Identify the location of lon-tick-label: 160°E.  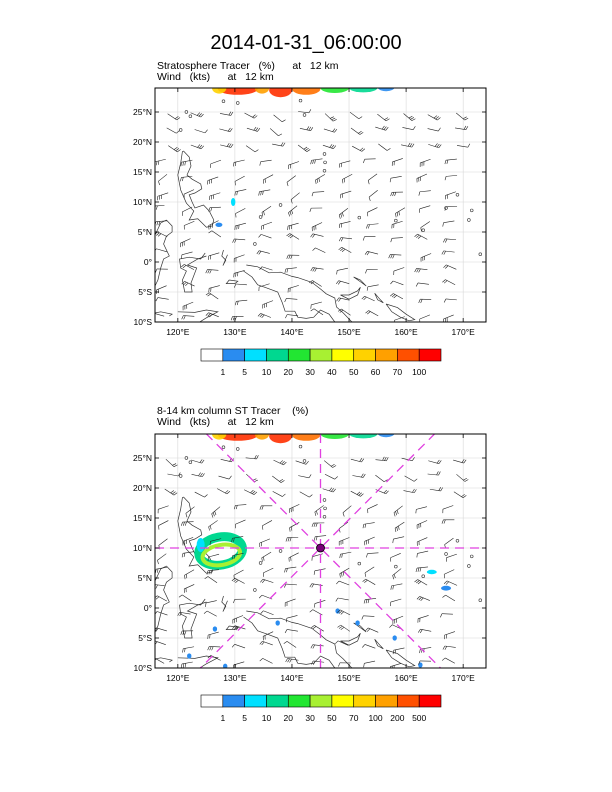
(406, 332).